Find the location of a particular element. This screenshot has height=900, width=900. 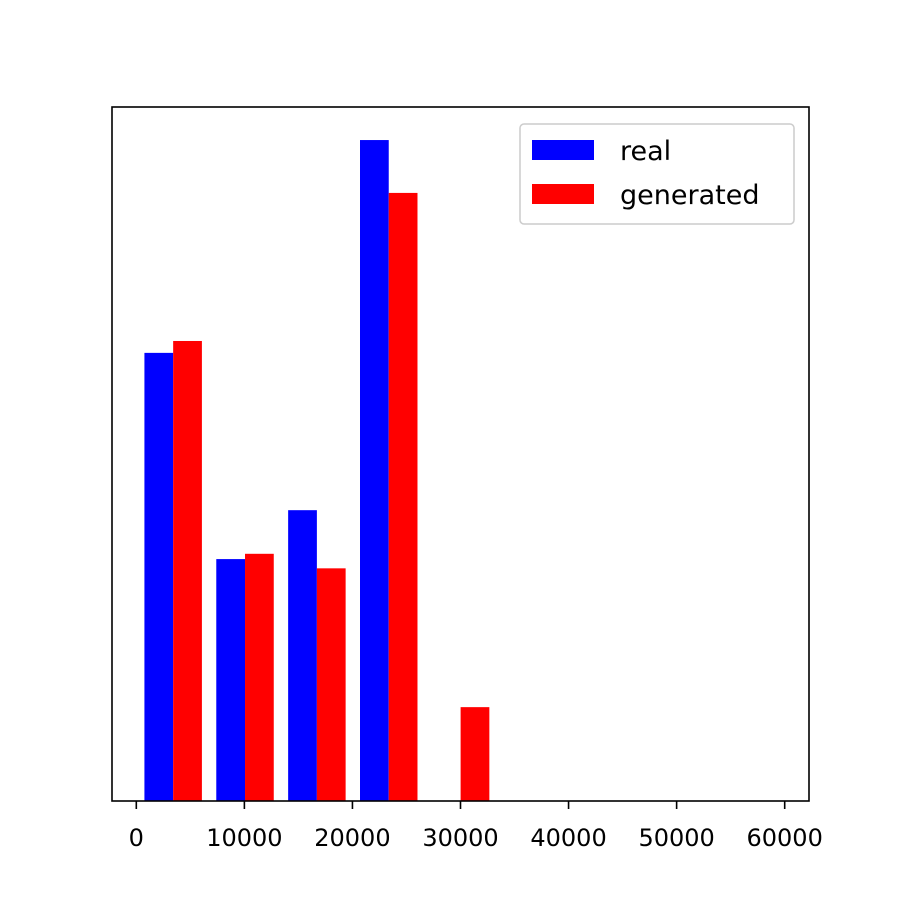

legend: real generated is located at coordinates (657, 174).